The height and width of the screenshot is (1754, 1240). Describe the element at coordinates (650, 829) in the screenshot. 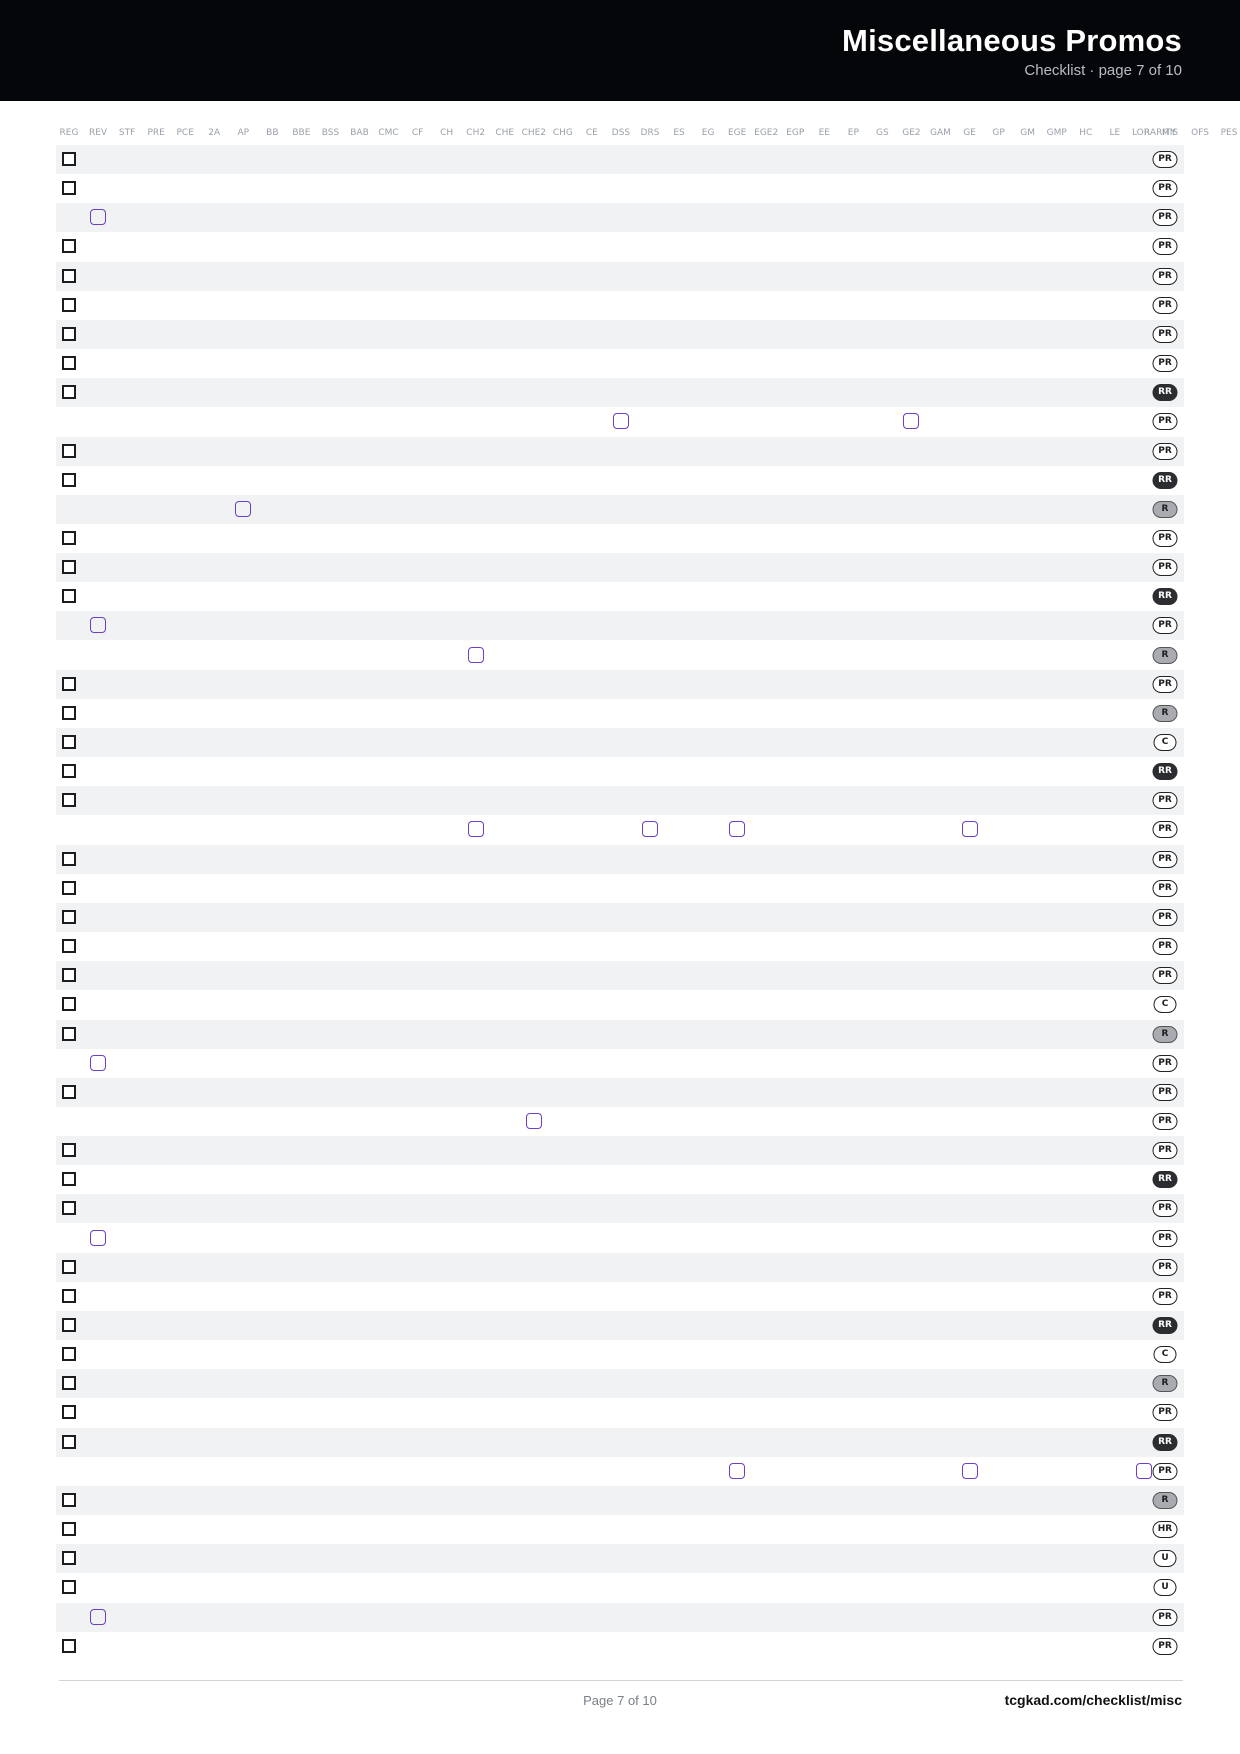

I see `variant-checkbox-drs` at that location.